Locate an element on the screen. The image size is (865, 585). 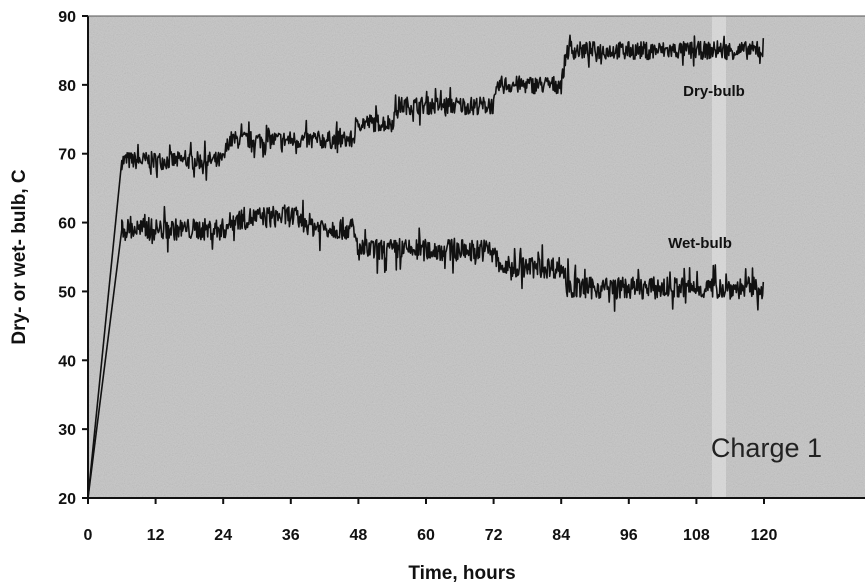
y-tick-label: 90 is located at coordinates (67, 17).